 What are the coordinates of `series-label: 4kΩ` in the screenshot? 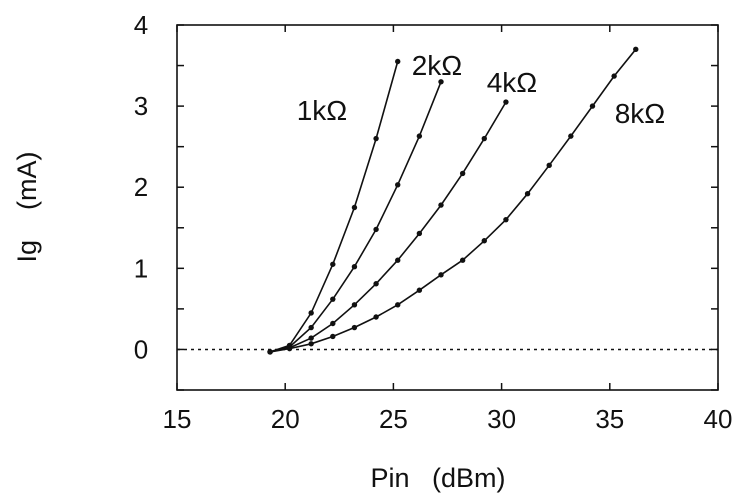 It's located at (512, 82).